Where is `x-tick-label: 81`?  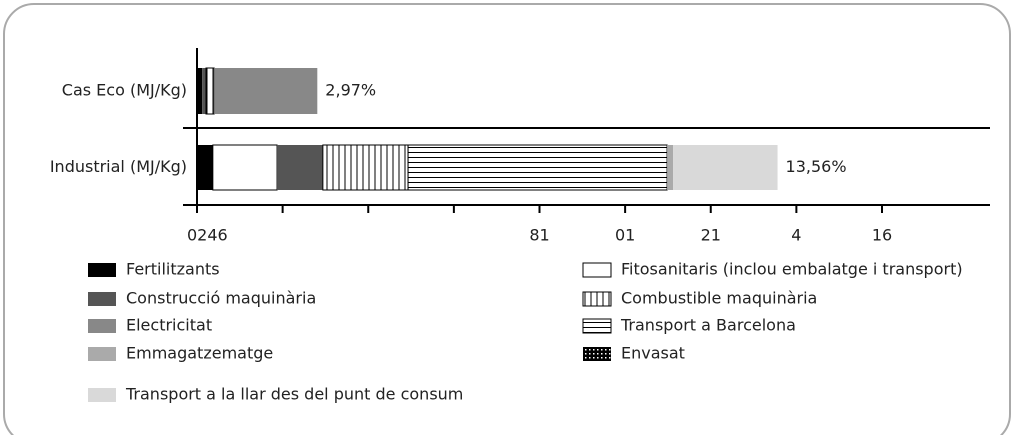 x-tick-label: 81 is located at coordinates (539, 235).